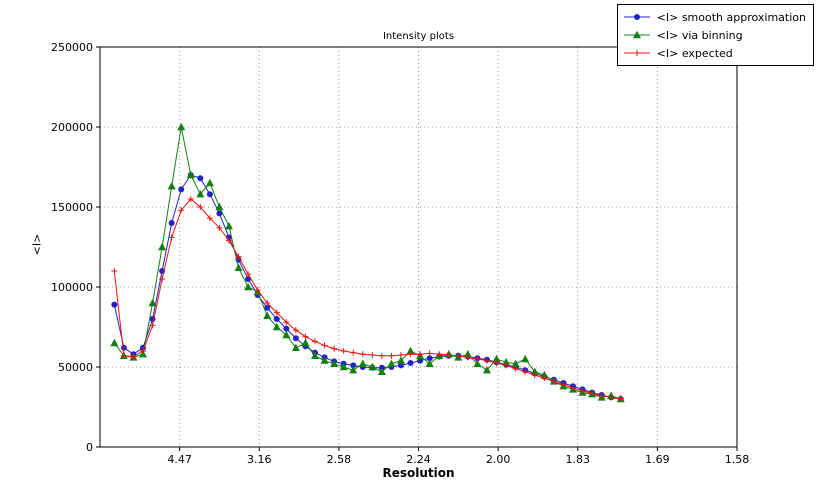 The image size is (817, 492). Describe the element at coordinates (731, 17) in the screenshot. I see `legend-label: <I> smooth approximation` at that location.